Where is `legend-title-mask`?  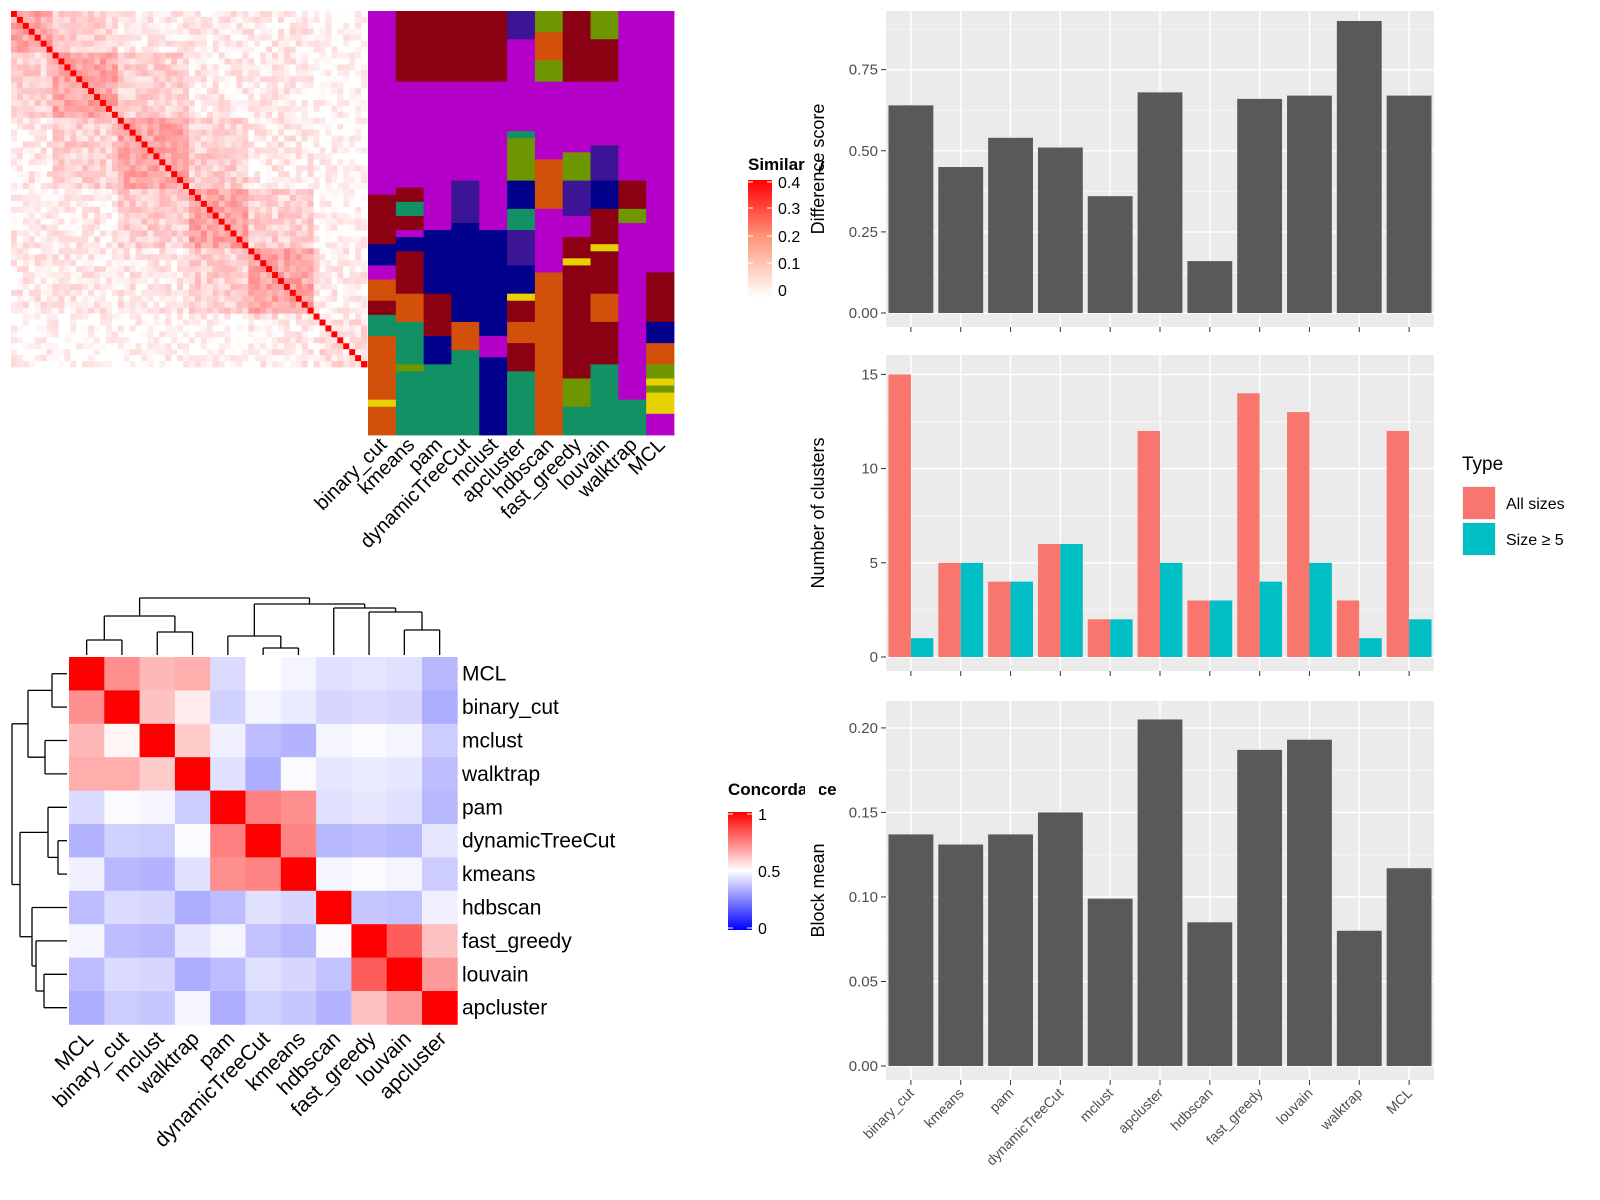 legend-title-mask is located at coordinates (812, 550).